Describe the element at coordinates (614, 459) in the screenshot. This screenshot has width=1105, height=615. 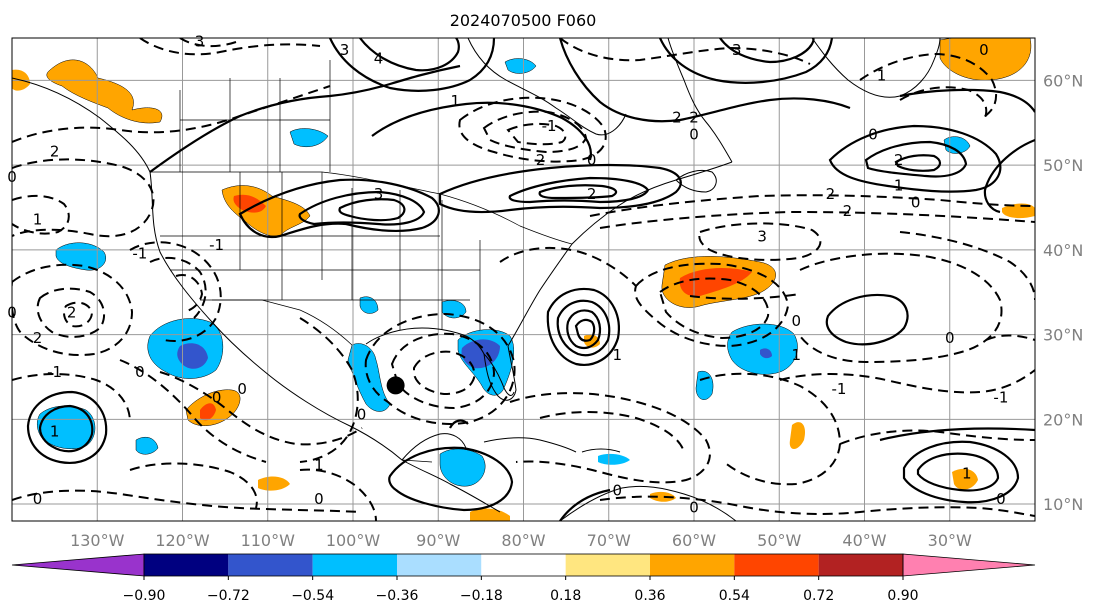
I see `shade-negative-bahamas` at that location.